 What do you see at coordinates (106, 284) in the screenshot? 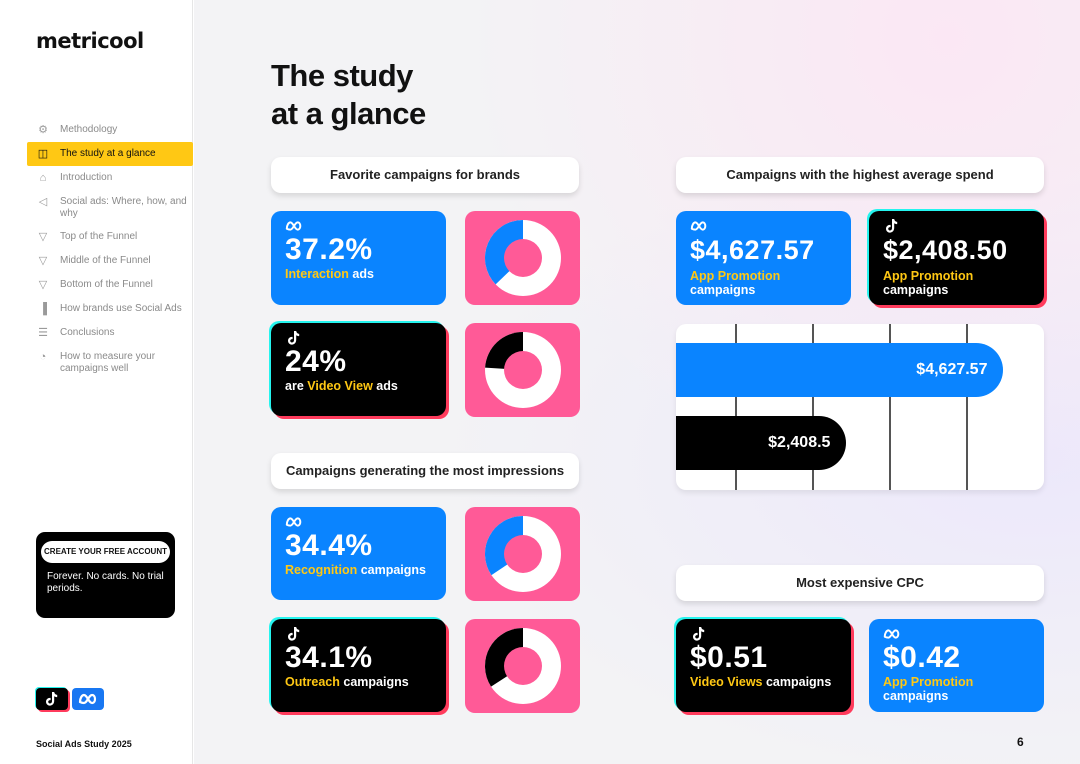
I see `sidebar-item-label: Bottom of the Funnel` at bounding box center [106, 284].